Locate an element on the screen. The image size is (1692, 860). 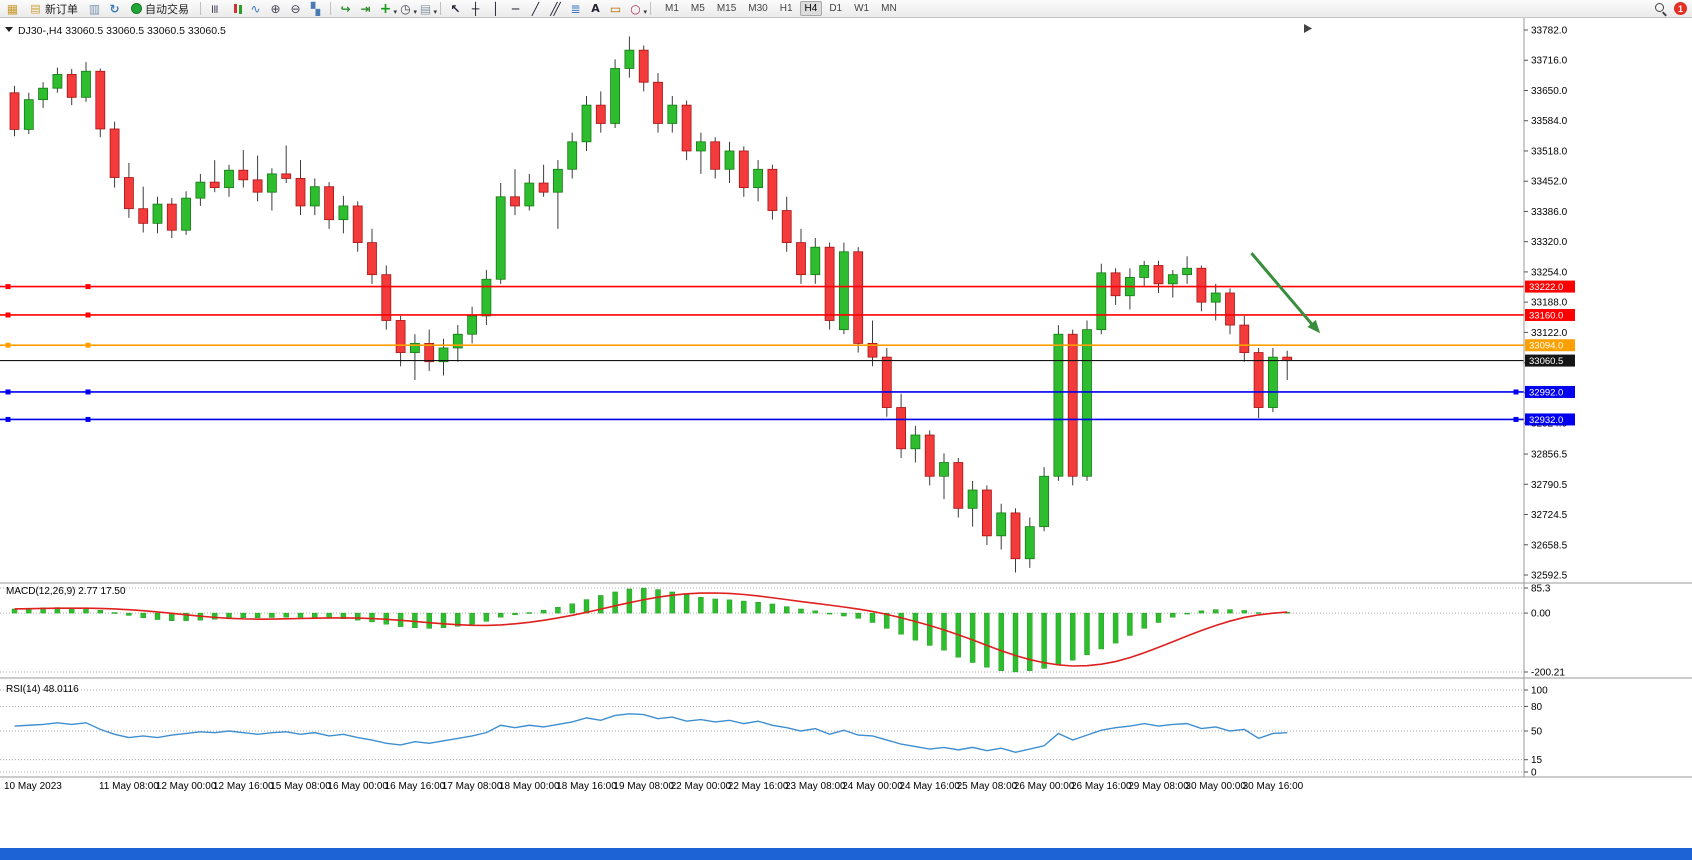
timeframe-M5-button: M5 is located at coordinates (697, 8).